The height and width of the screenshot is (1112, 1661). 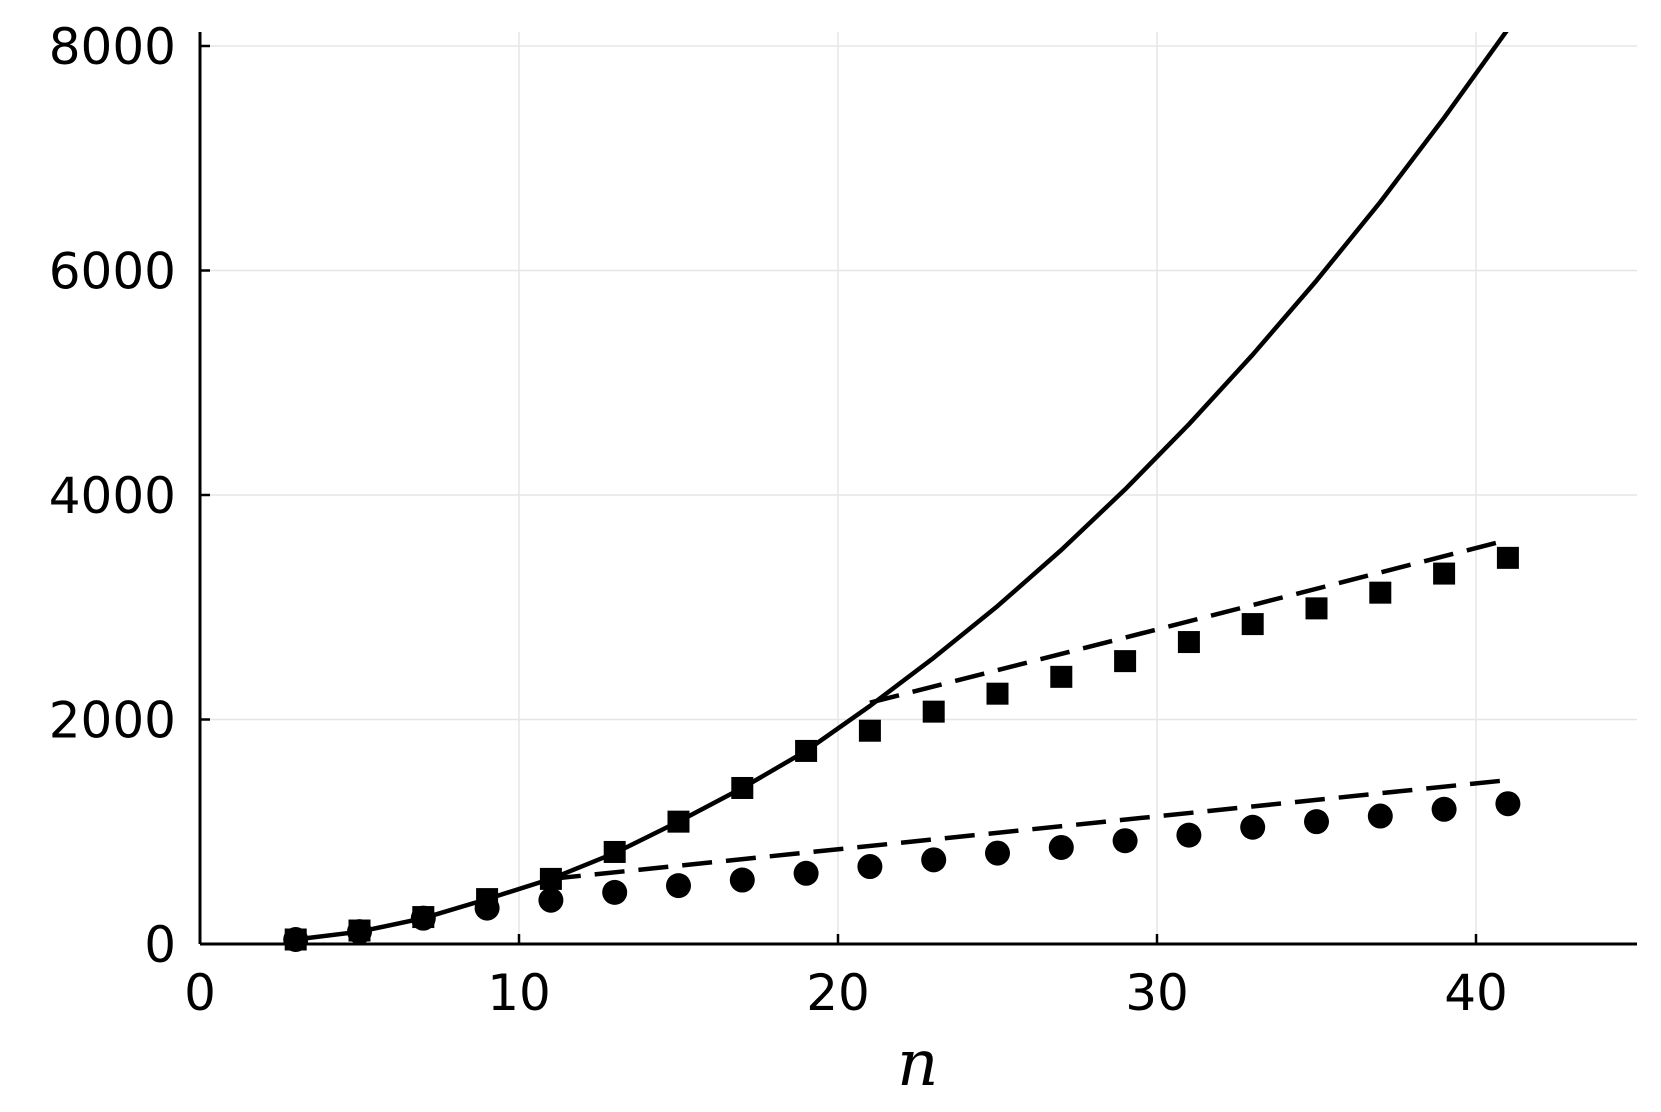 What do you see at coordinates (112, 721) in the screenshot?
I see `y-tick-label: 2000` at bounding box center [112, 721].